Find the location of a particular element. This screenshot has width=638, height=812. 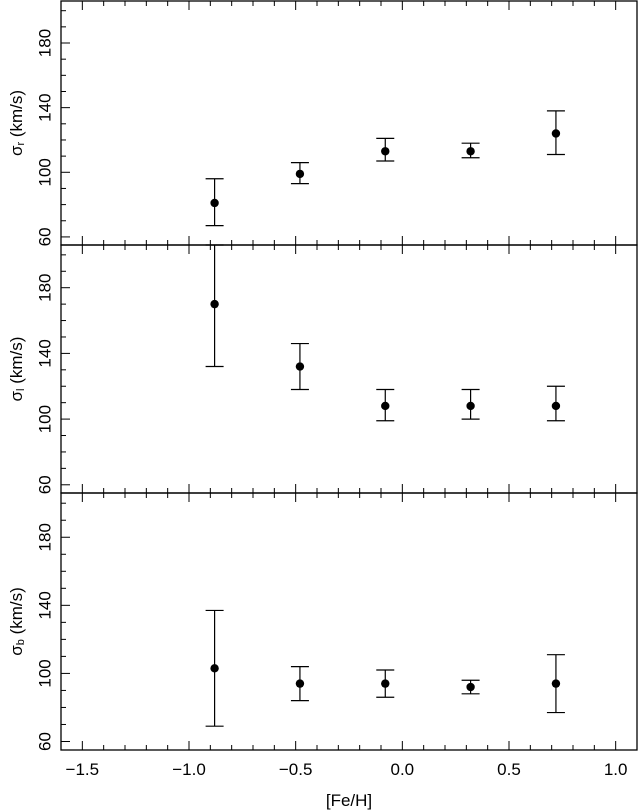

y-axis-title: σr (km/s) is located at coordinates (17, 123).